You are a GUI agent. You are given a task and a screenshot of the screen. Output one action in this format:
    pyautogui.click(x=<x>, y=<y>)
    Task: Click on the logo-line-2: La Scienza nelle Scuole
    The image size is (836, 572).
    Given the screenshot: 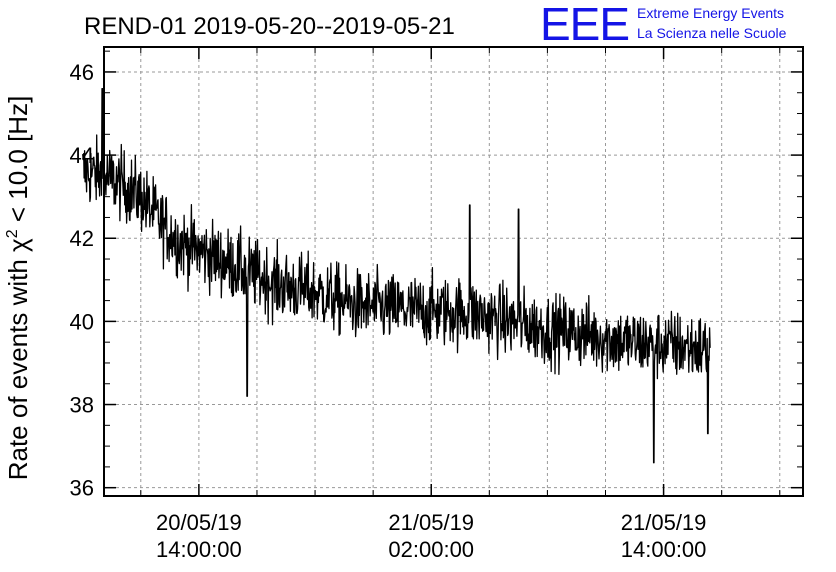 What is the action you would take?
    pyautogui.click(x=712, y=33)
    